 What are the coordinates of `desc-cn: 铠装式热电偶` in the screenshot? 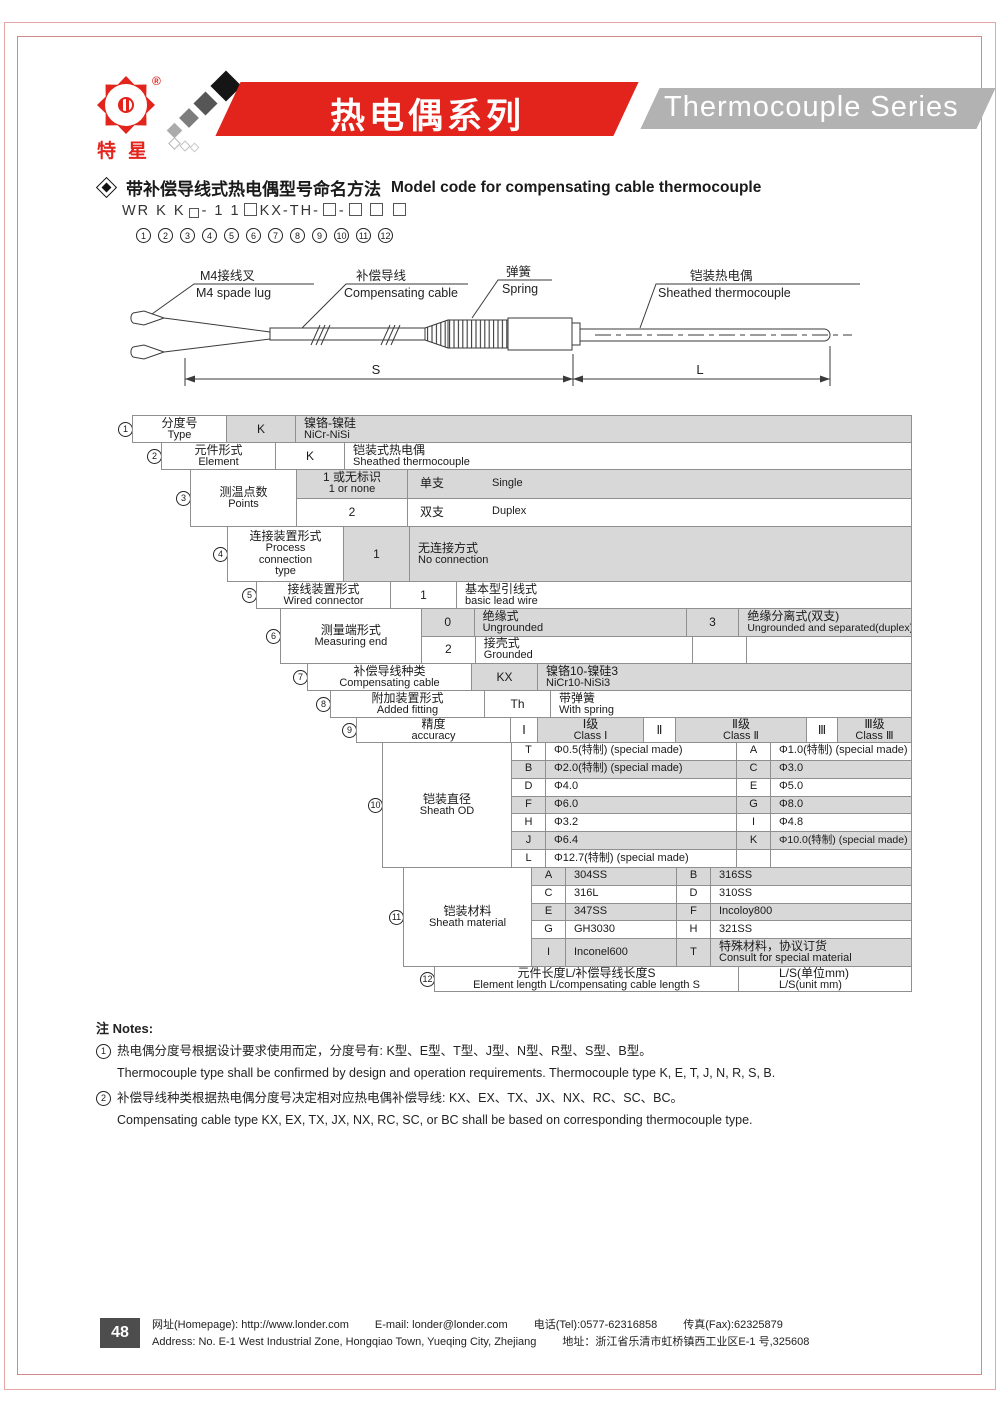 It's located at (389, 449).